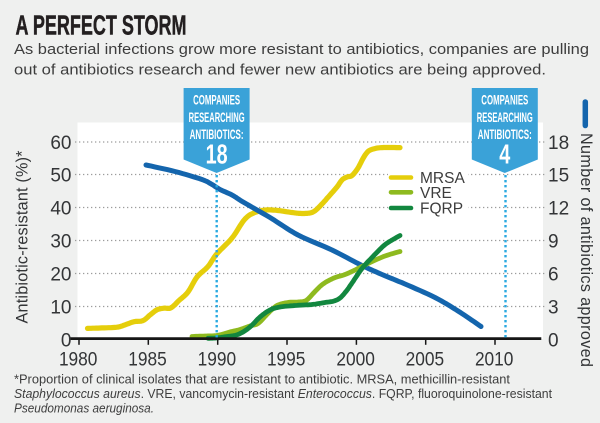 The width and height of the screenshot is (600, 423). What do you see at coordinates (60, 143) in the screenshot?
I see `svg-text: 60` at bounding box center [60, 143].